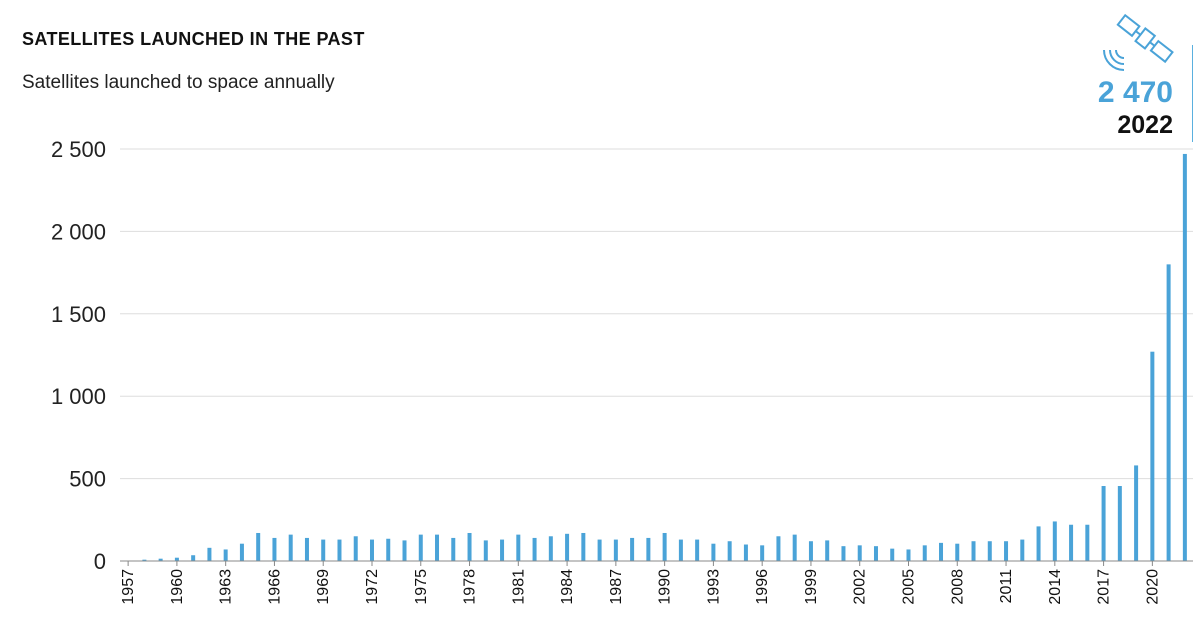 Image resolution: width=1195 pixels, height=626 pixels. Describe the element at coordinates (664, 546) in the screenshot. I see `bar-1990` at that location.